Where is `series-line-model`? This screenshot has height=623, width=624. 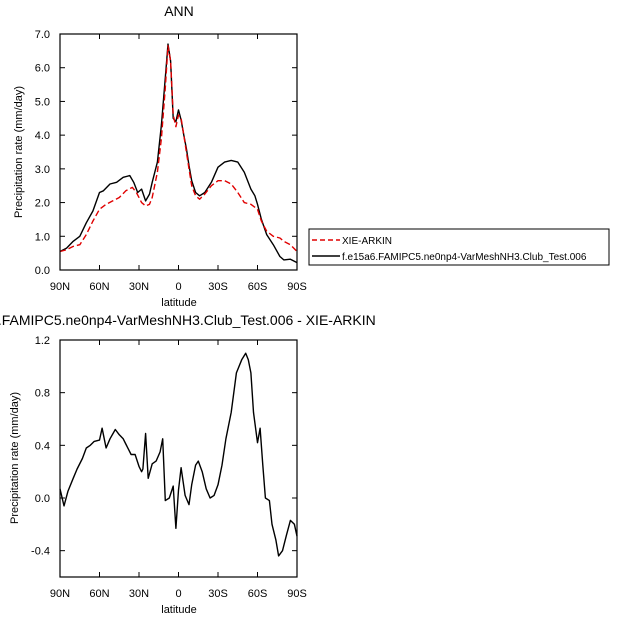
series-line-model is located at coordinates (178, 153).